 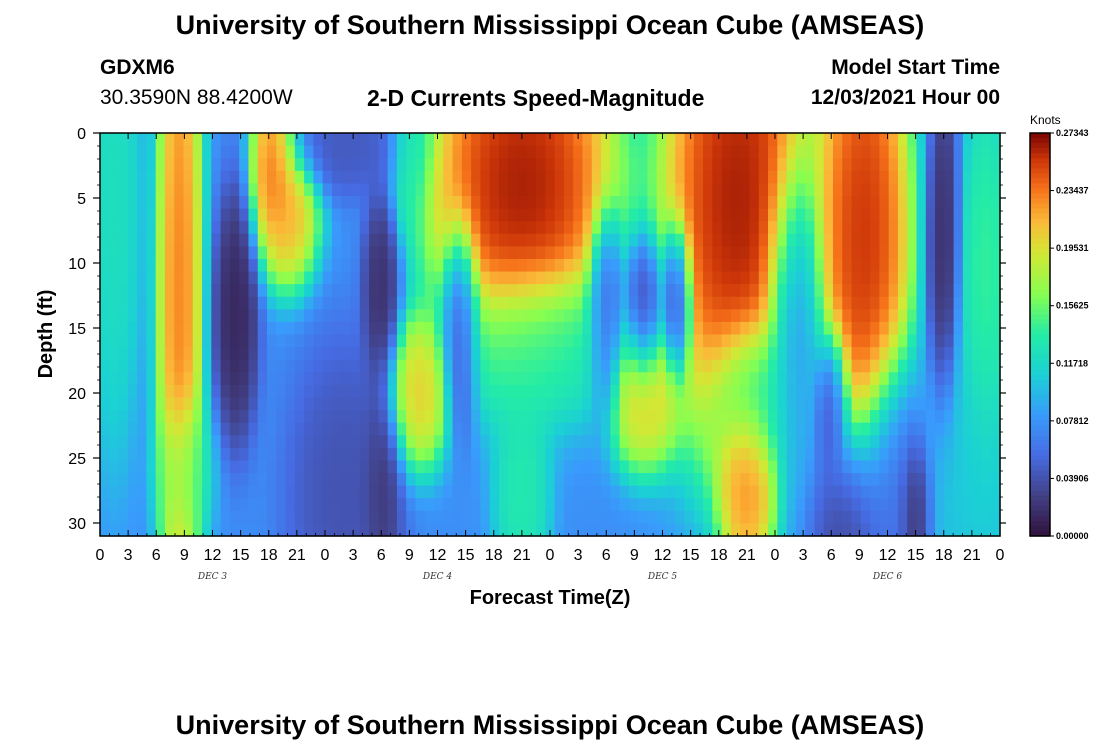 What do you see at coordinates (269, 555) in the screenshot?
I see `x-tick-label: 18` at bounding box center [269, 555].